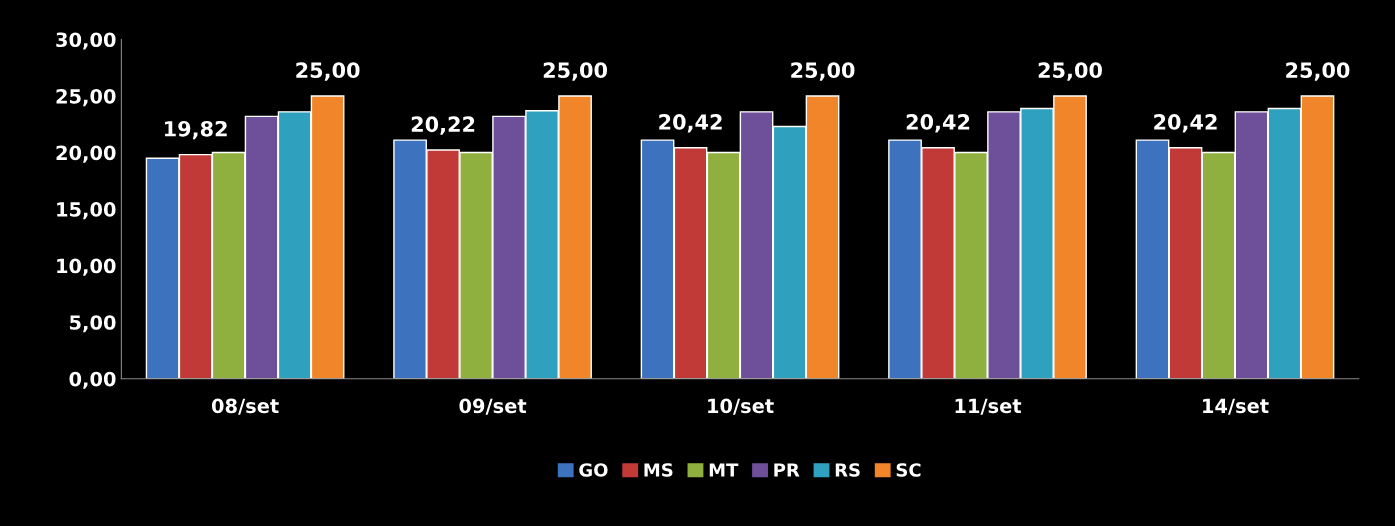 The image size is (1395, 526). Describe the element at coordinates (245, 406) in the screenshot. I see `x-tick-label: 08/set` at that location.